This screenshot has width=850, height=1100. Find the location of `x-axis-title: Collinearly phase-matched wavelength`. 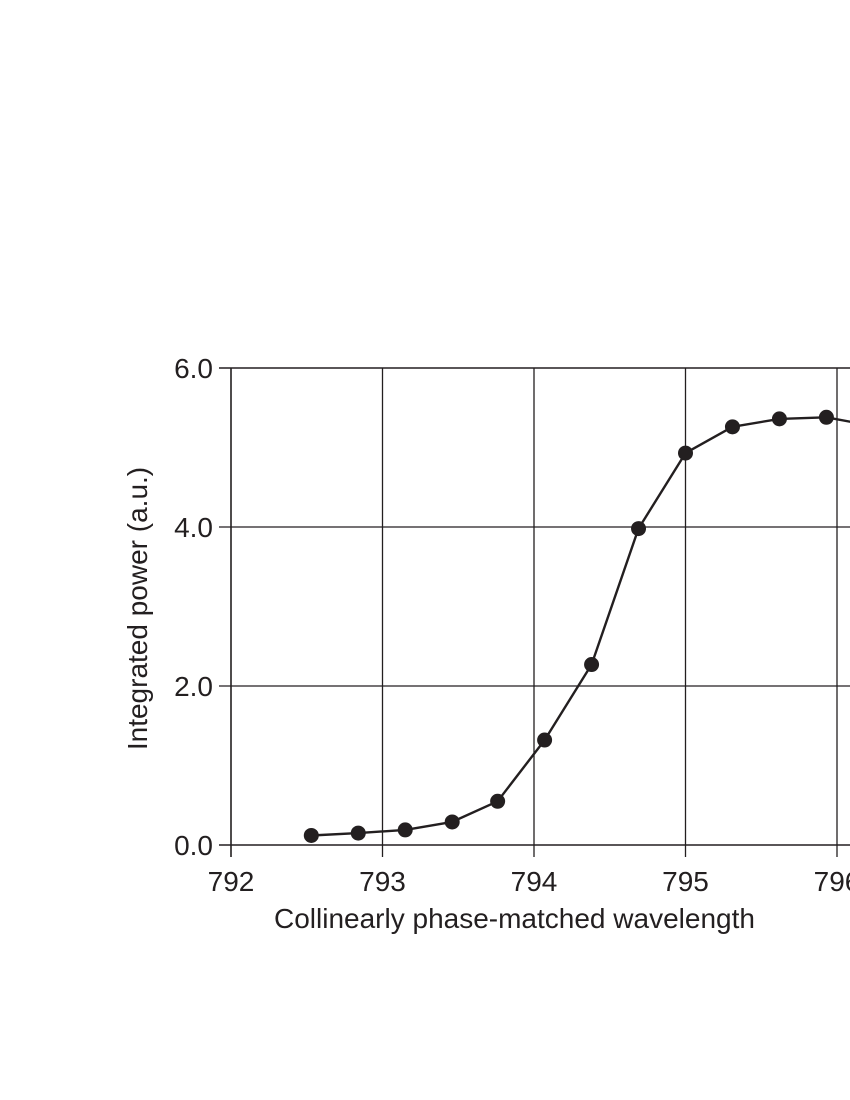

x-axis-title: Collinearly phase-matched wavelength is located at coordinates (514, 918).